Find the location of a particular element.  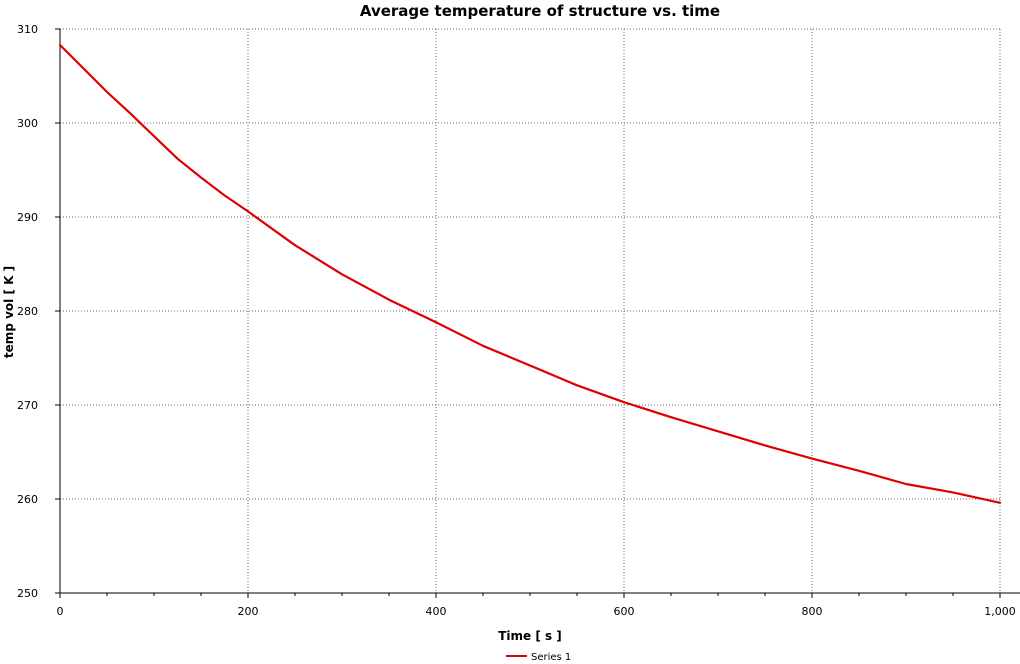

x-tick-label: 400 is located at coordinates (436, 611).